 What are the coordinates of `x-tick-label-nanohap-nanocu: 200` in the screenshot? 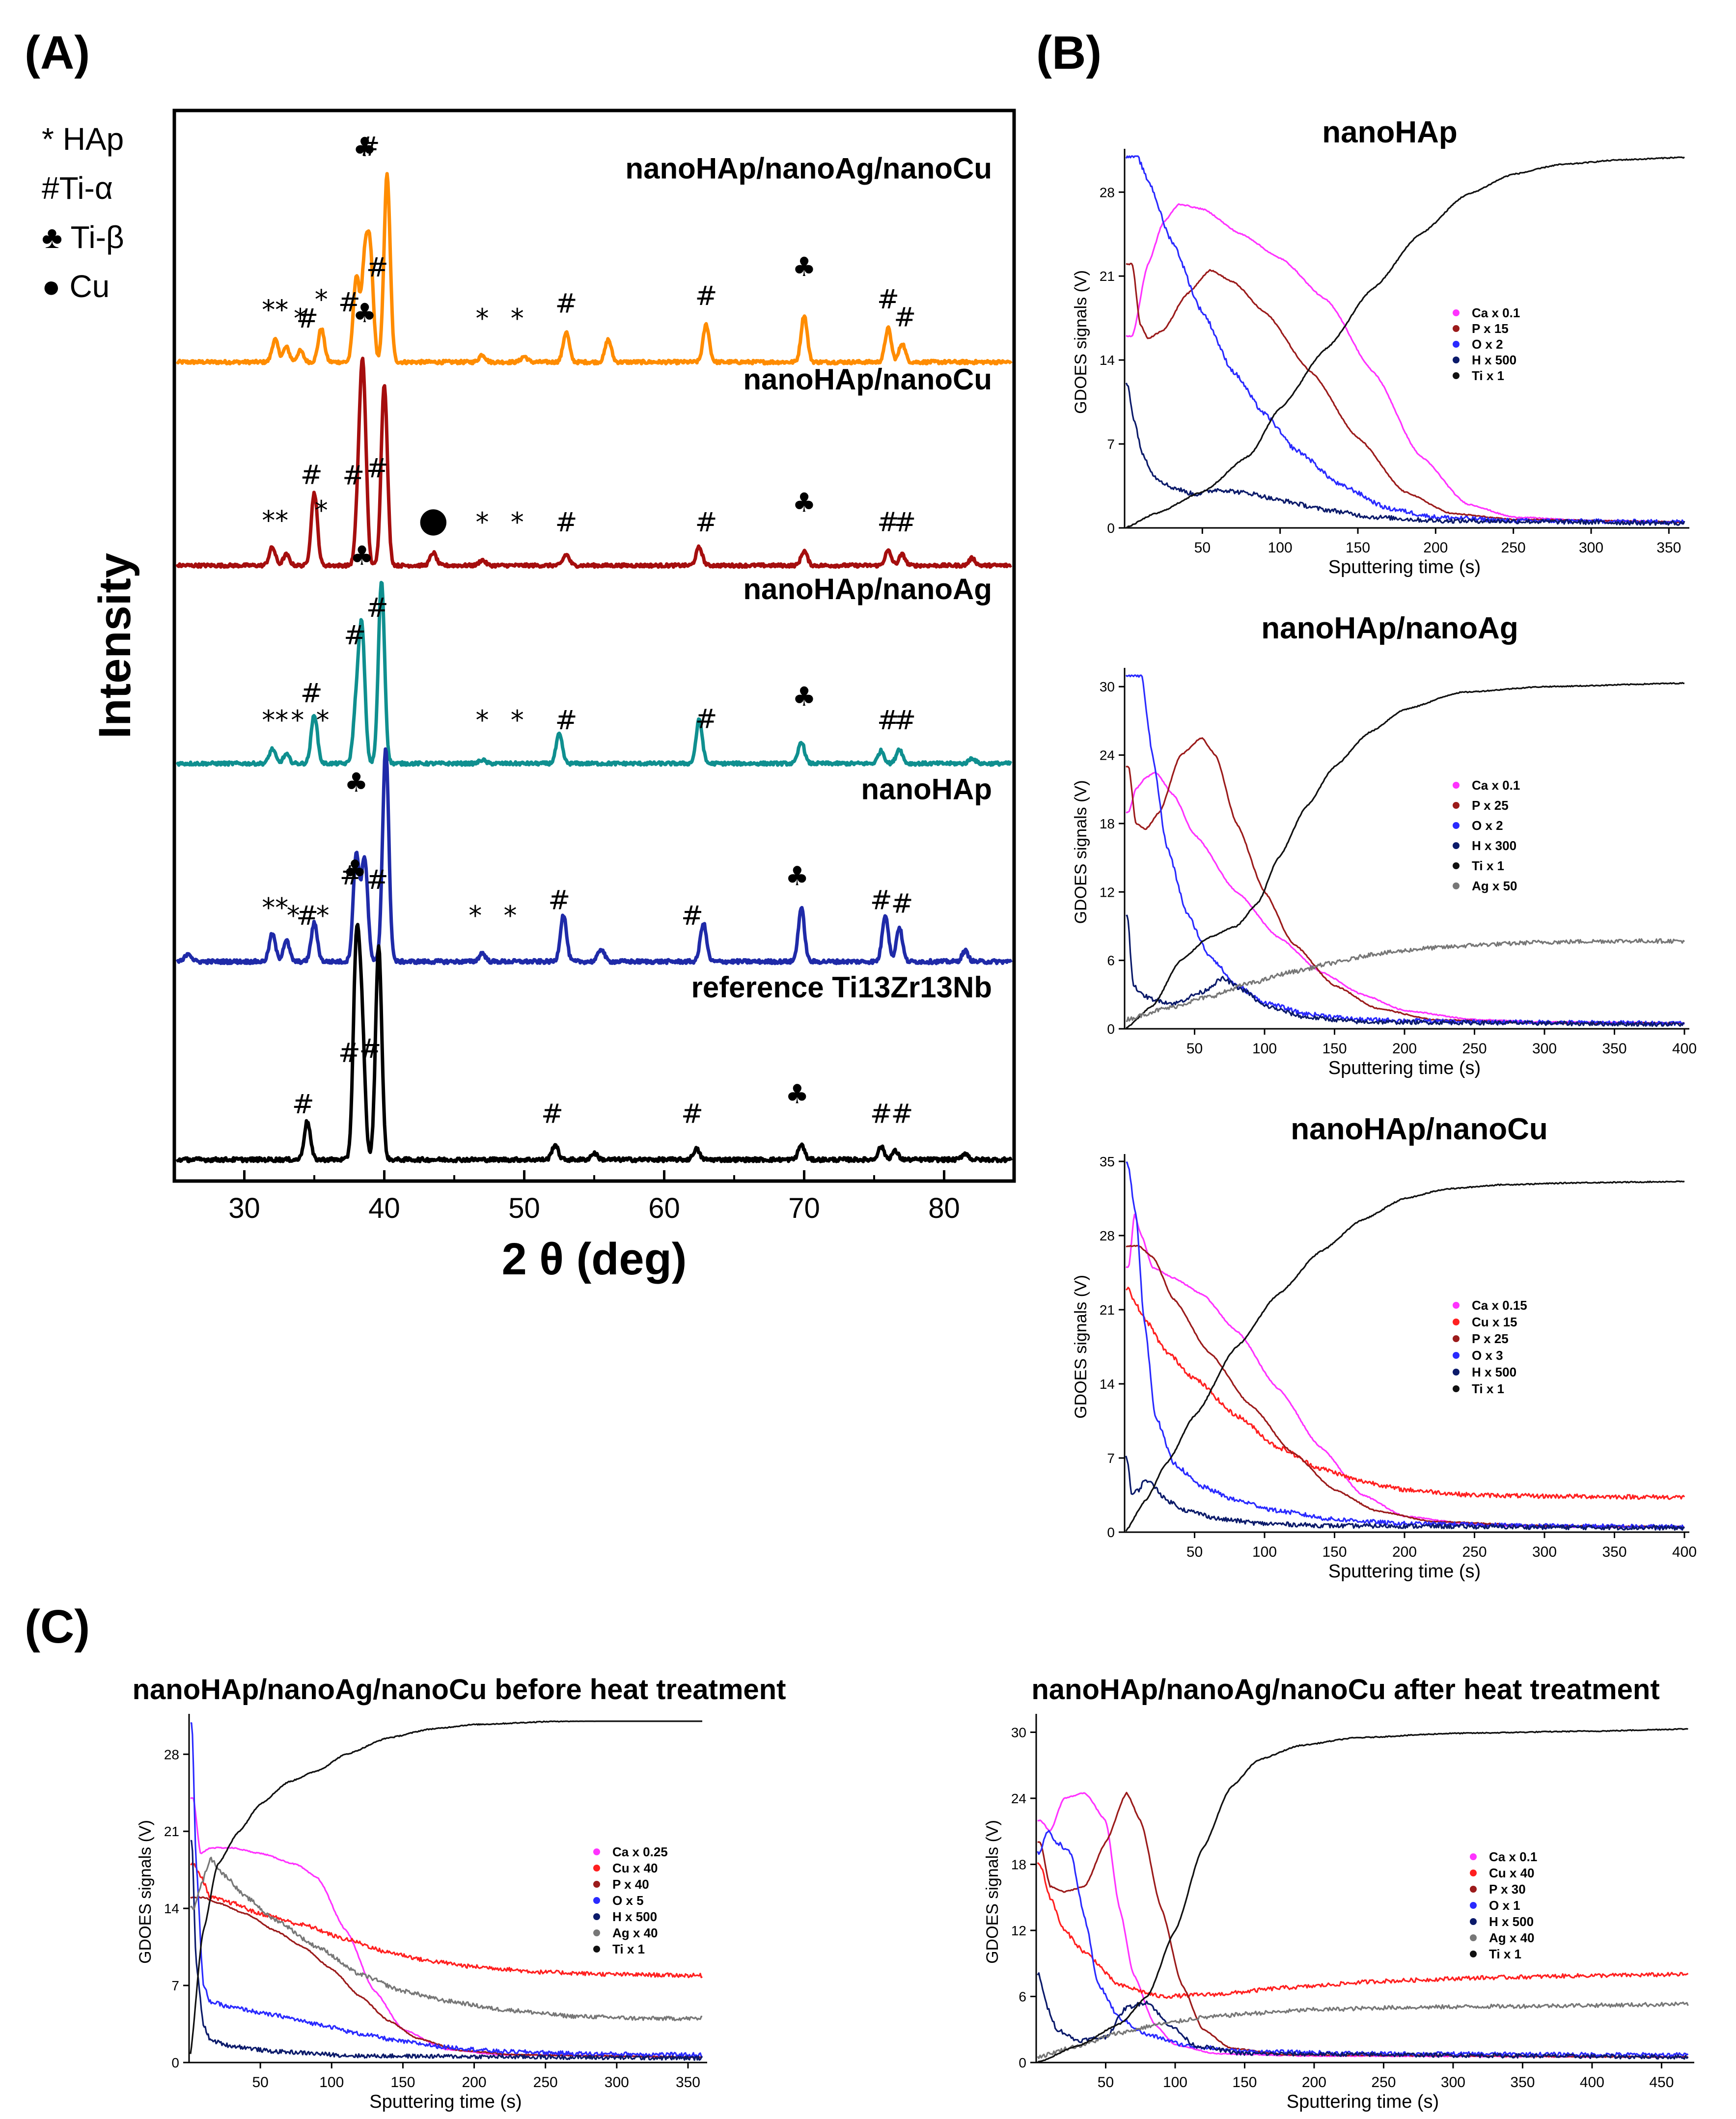 It's located at (1404, 1552).